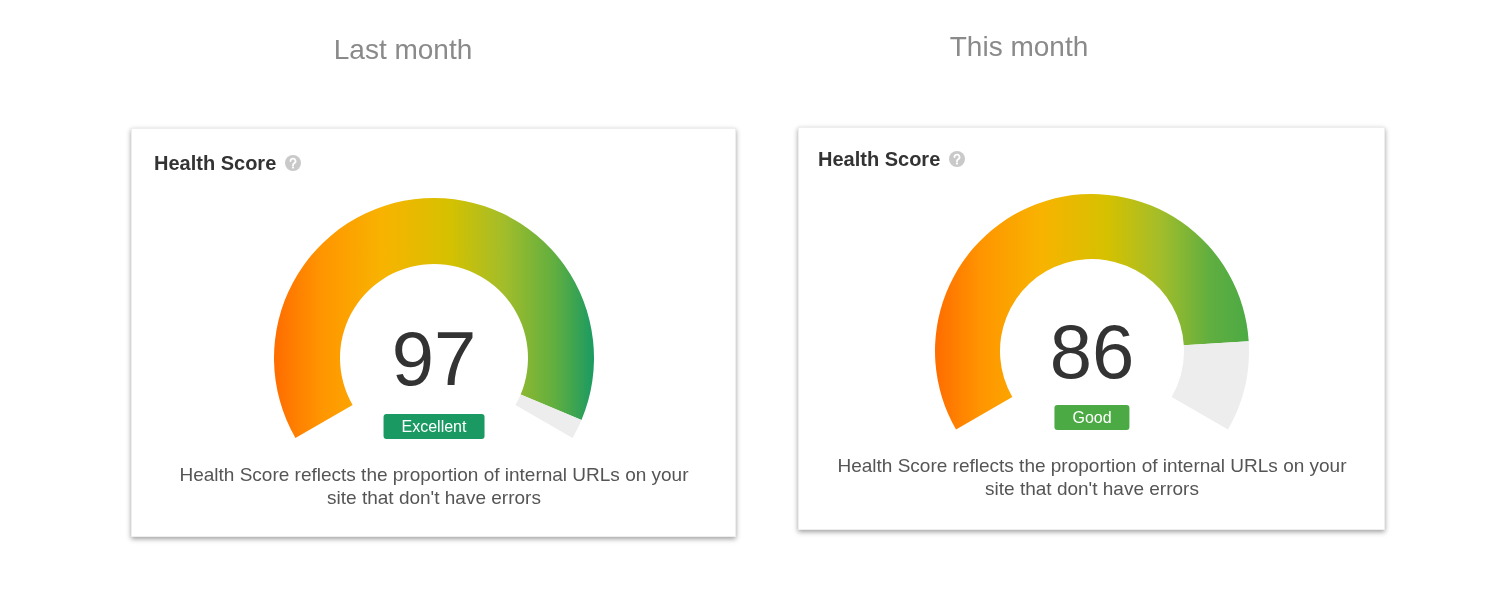 Image resolution: width=1500 pixels, height=600 pixels. Describe the element at coordinates (1092, 417) in the screenshot. I see `text: Good` at that location.